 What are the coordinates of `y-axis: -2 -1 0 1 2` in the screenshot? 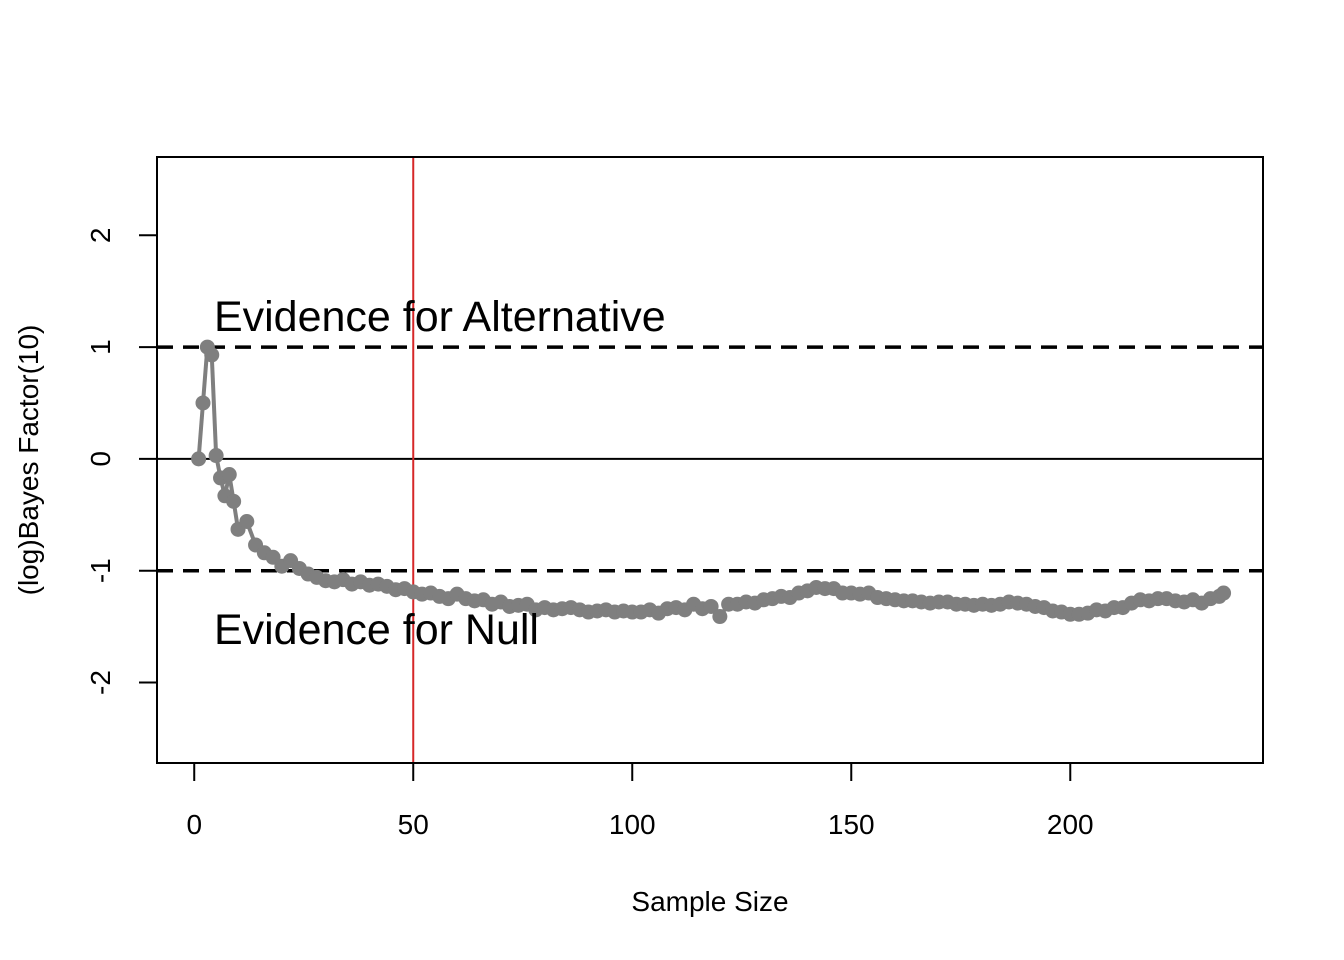 It's located at (121, 461).